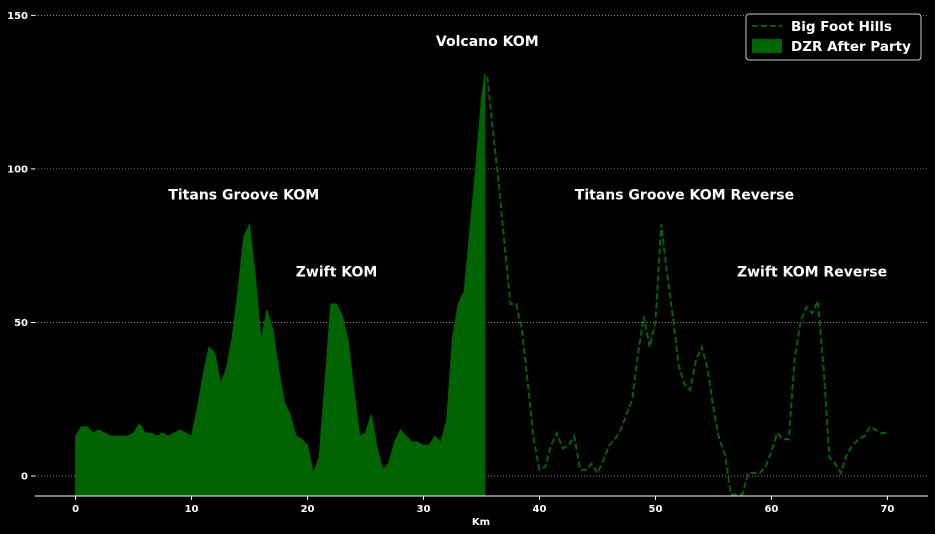  I want to click on y-tick-label: 100, so click(17, 169).